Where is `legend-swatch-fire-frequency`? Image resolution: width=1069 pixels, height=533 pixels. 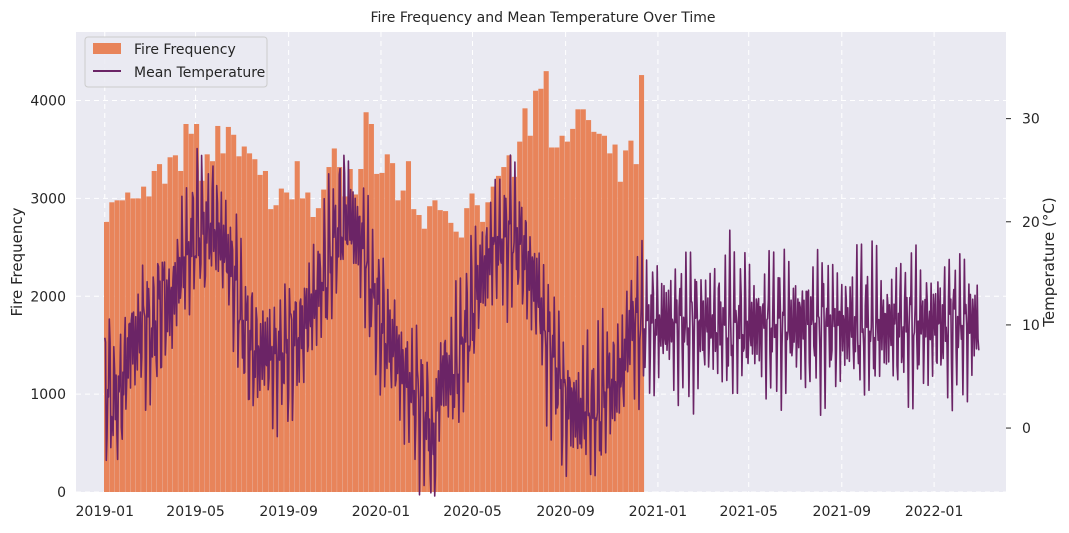
legend-swatch-fire-frequency is located at coordinates (107, 48).